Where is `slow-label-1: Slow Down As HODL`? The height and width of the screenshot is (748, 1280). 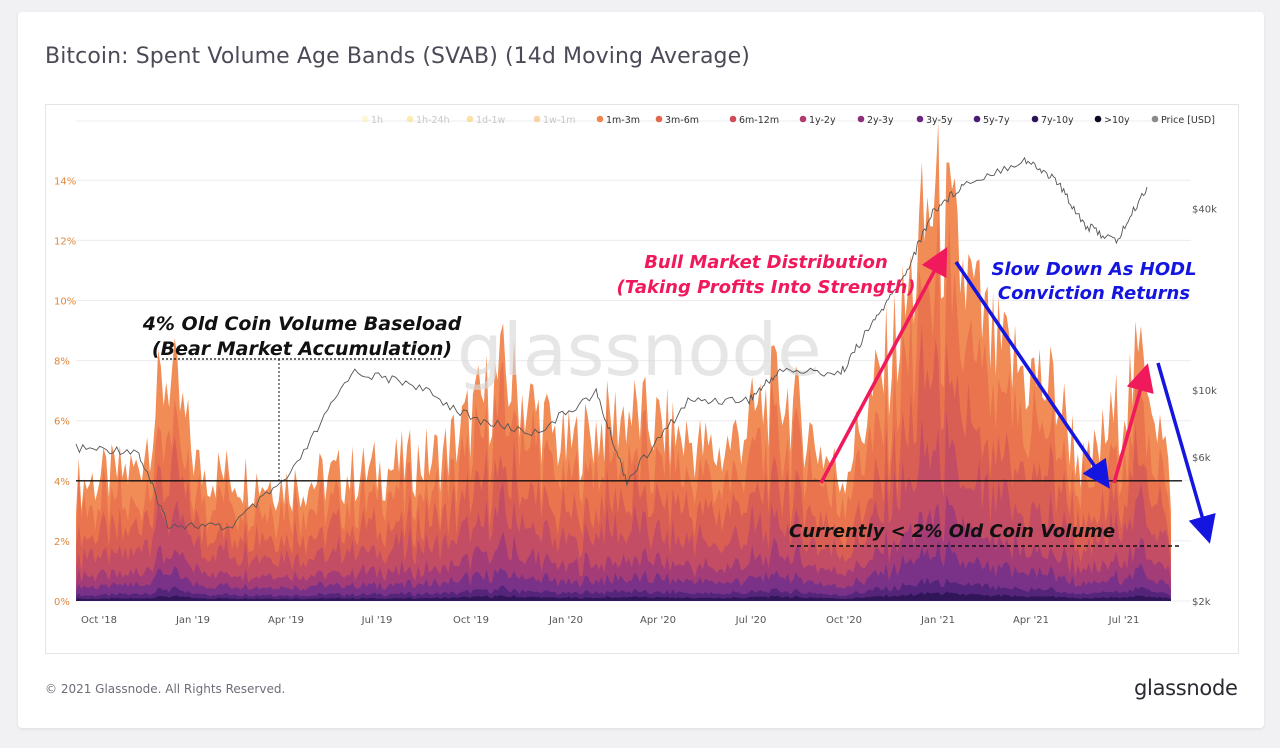 slow-label-1: Slow Down As HODL is located at coordinates (1093, 269).